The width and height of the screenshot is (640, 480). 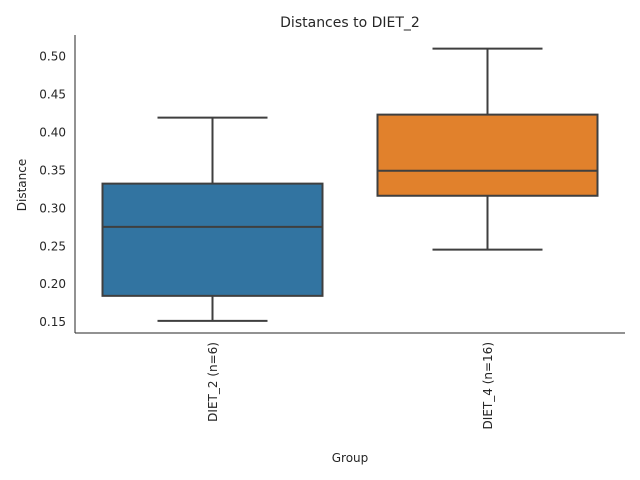 I want to click on y-tick-label: 0.40, so click(x=52, y=133).